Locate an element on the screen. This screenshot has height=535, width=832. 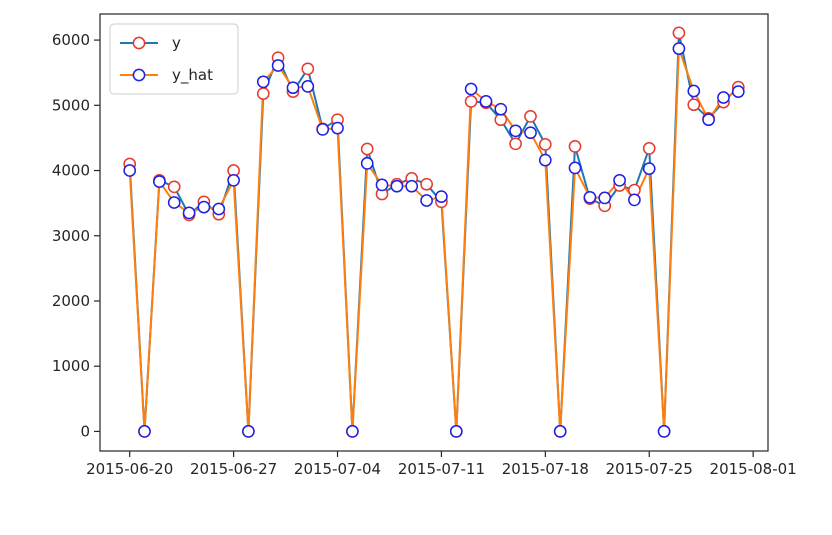
legend-label-y-hat: y_hat is located at coordinates (192, 75).